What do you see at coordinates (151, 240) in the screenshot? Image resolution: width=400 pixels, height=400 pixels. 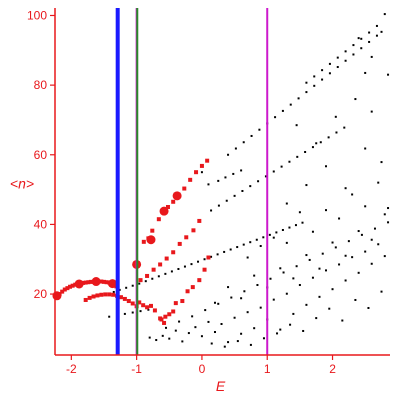 I see `data-point-red-large` at bounding box center [151, 240].